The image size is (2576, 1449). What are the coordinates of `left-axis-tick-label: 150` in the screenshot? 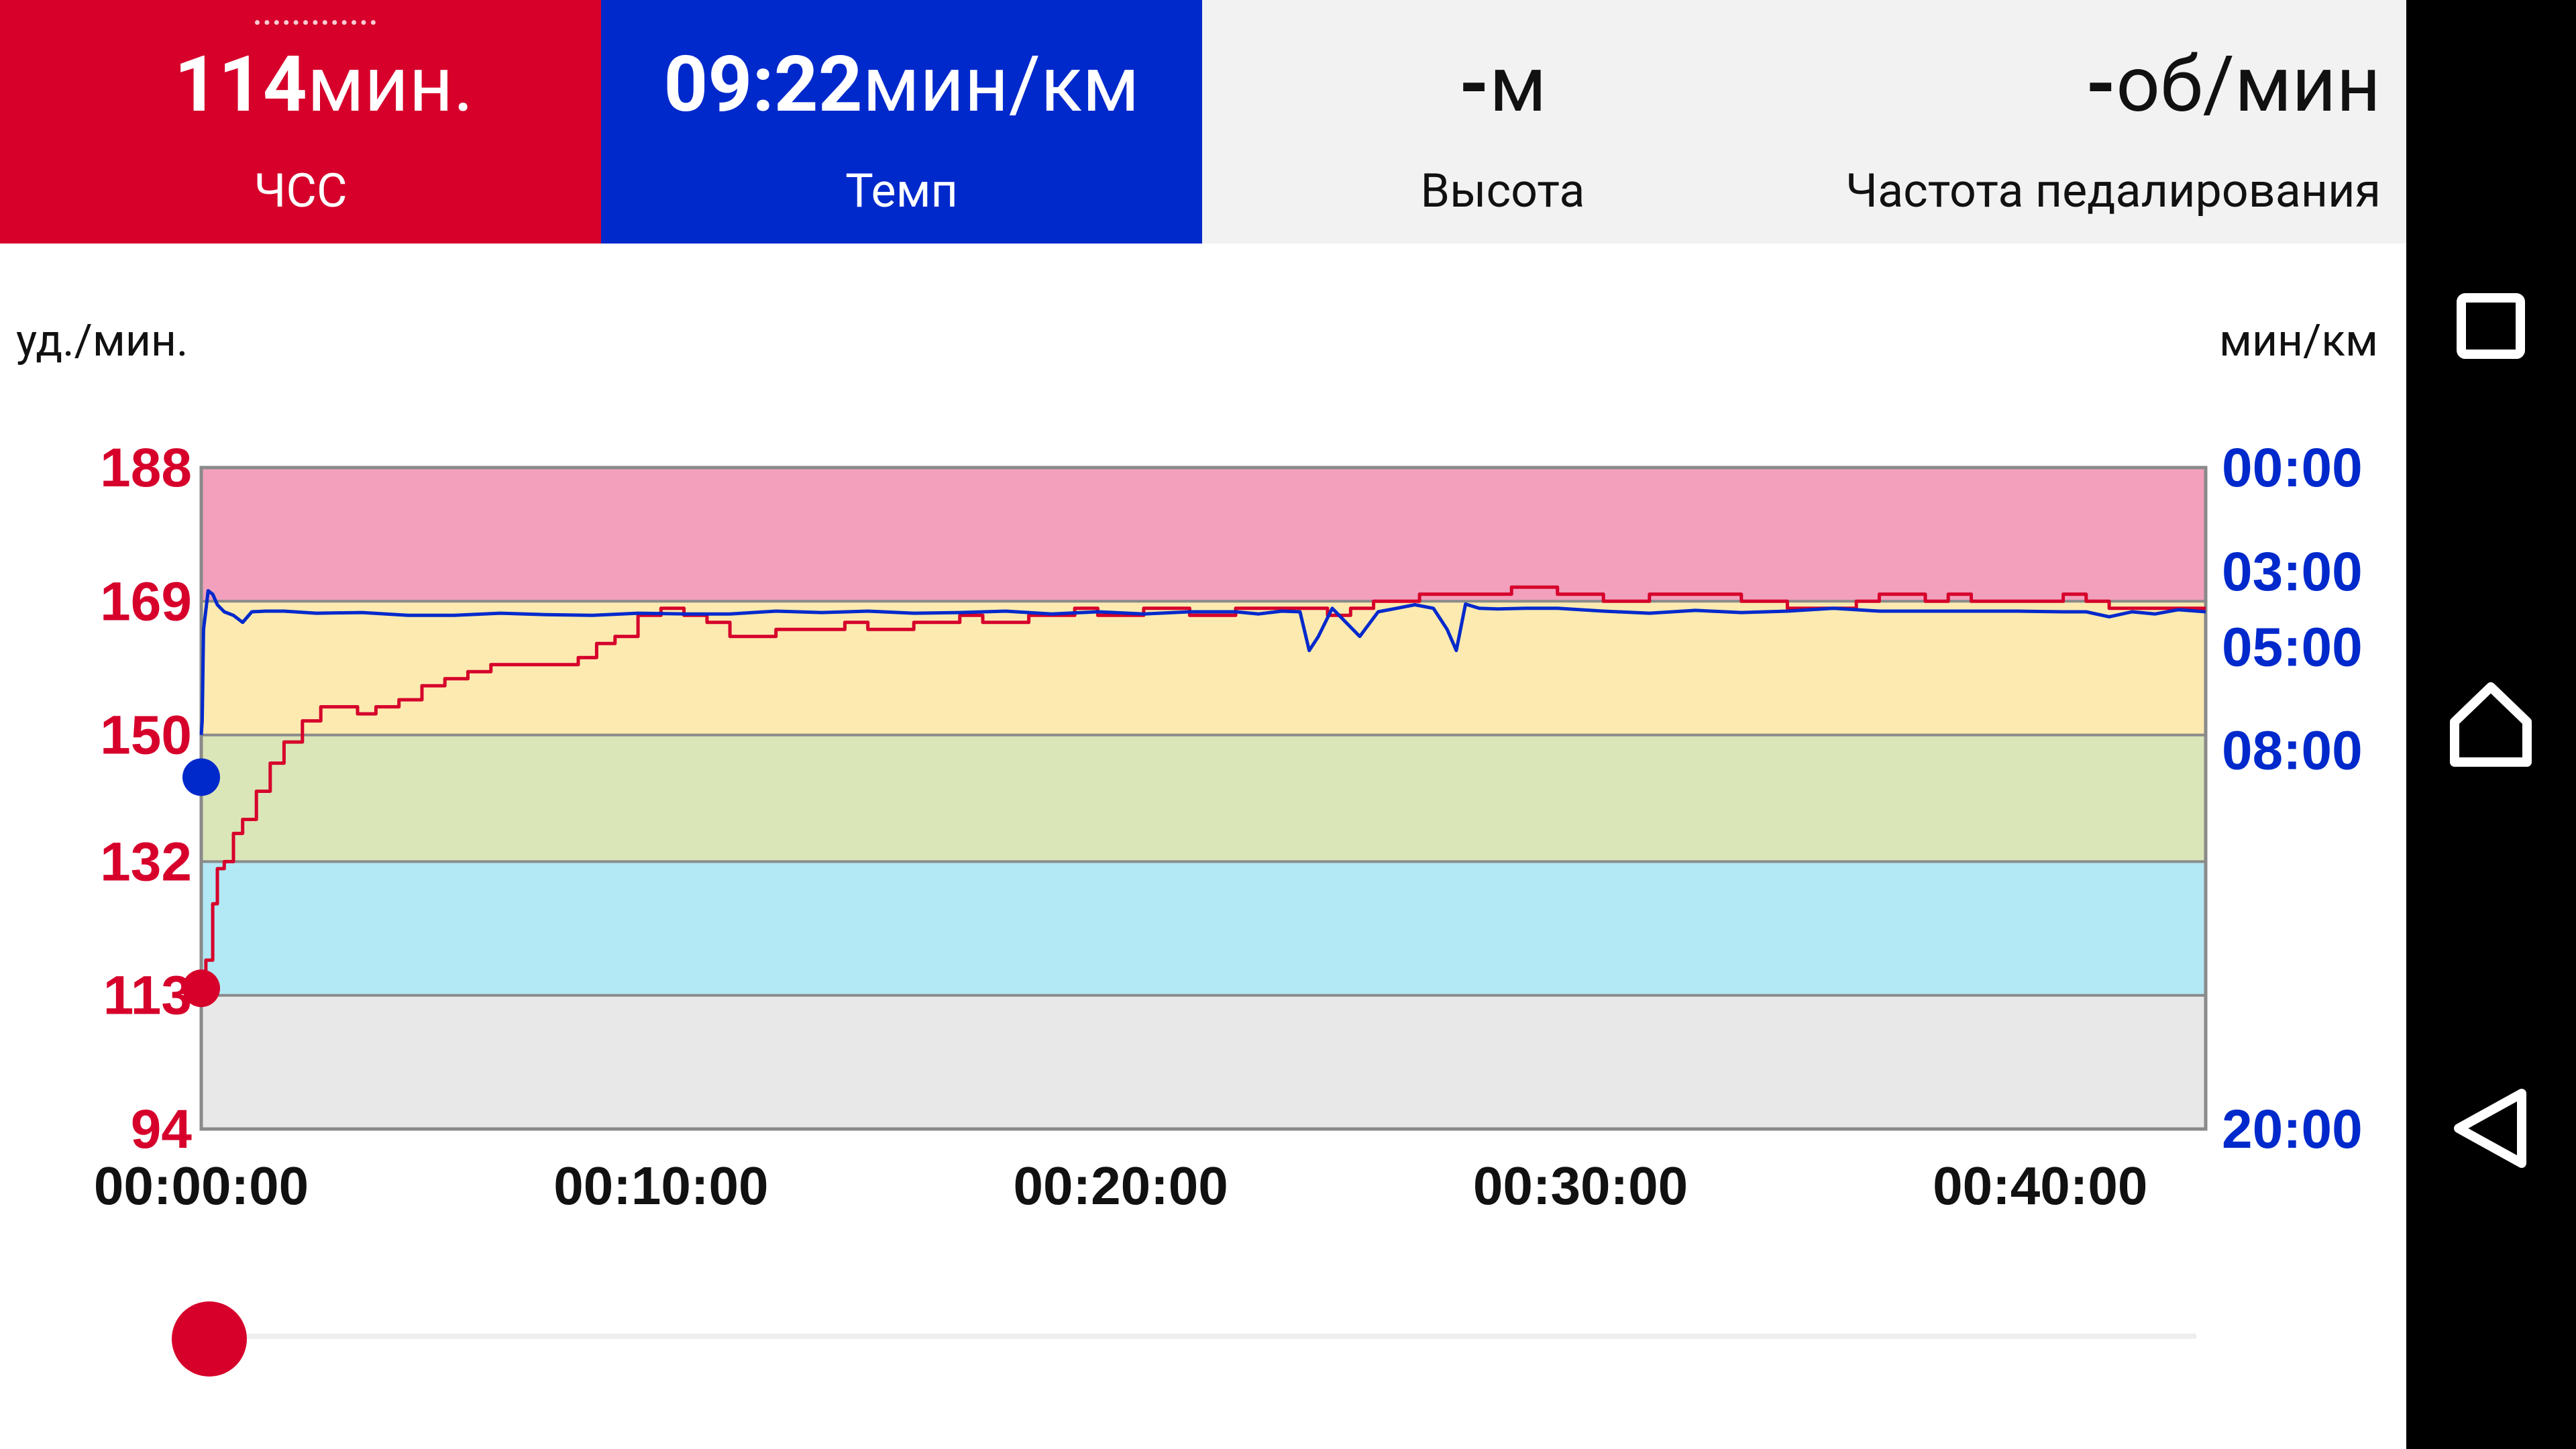 It's located at (146, 735).